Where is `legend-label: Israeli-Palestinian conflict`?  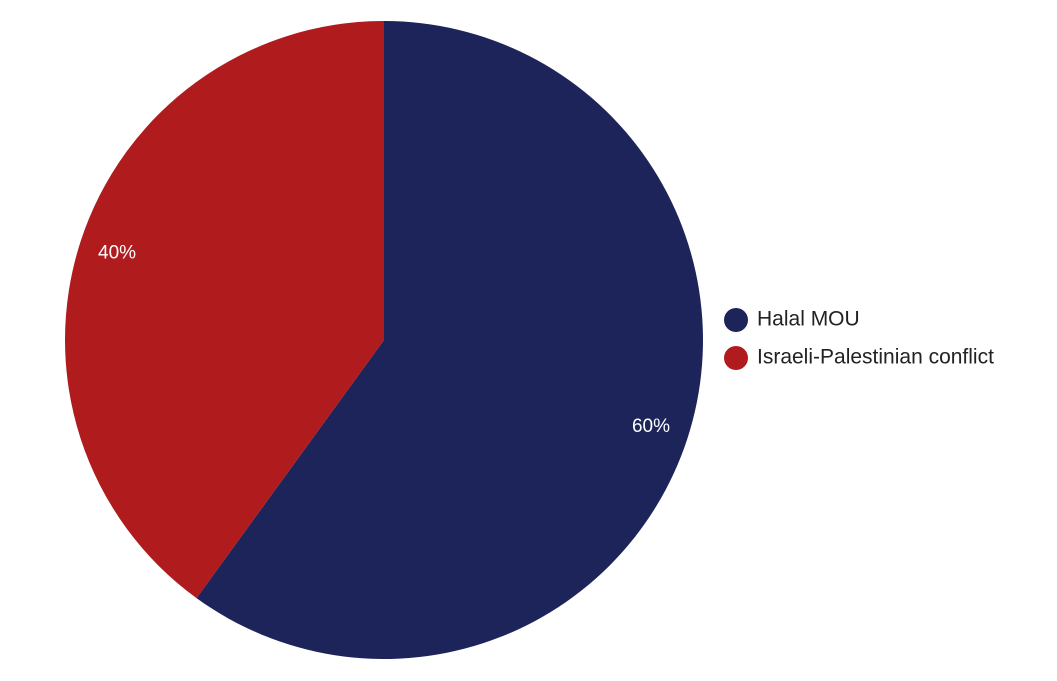
legend-label: Israeli-Palestinian conflict is located at coordinates (875, 357).